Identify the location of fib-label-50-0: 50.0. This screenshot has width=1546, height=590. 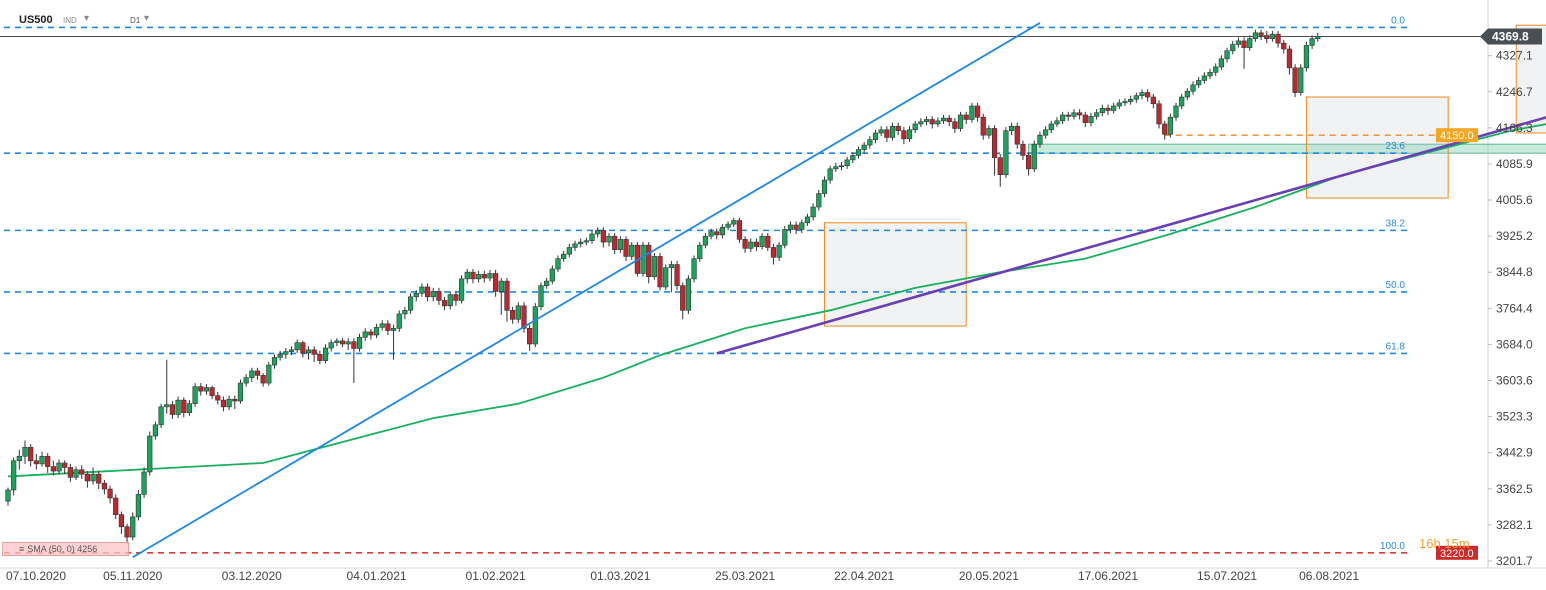
(1396, 285).